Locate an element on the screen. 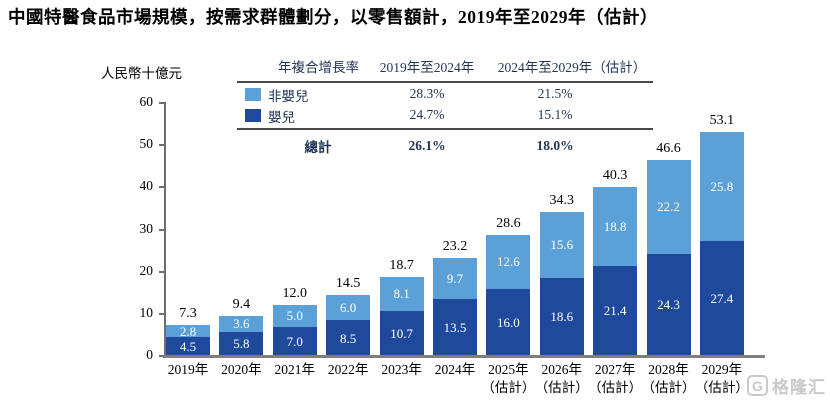 Image resolution: width=830 pixels, height=402 pixels. seg-top: 15.6 is located at coordinates (561, 244).